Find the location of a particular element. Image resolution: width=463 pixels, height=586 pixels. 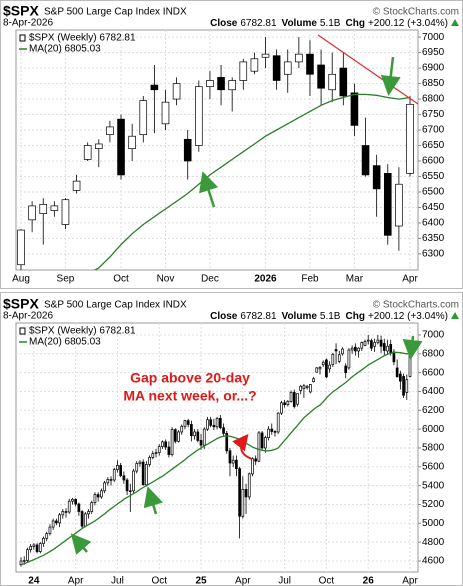

quote-value: 5.1B is located at coordinates (330, 316).